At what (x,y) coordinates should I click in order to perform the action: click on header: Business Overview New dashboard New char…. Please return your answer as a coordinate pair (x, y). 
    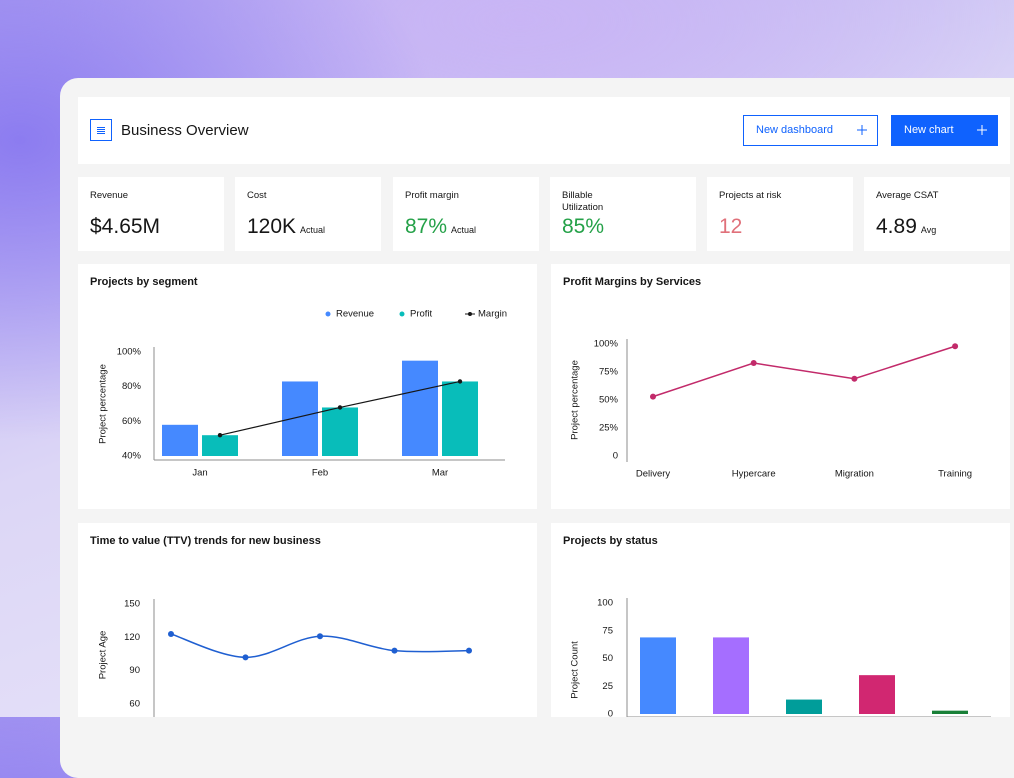
    Looking at the image, I should click on (544, 130).